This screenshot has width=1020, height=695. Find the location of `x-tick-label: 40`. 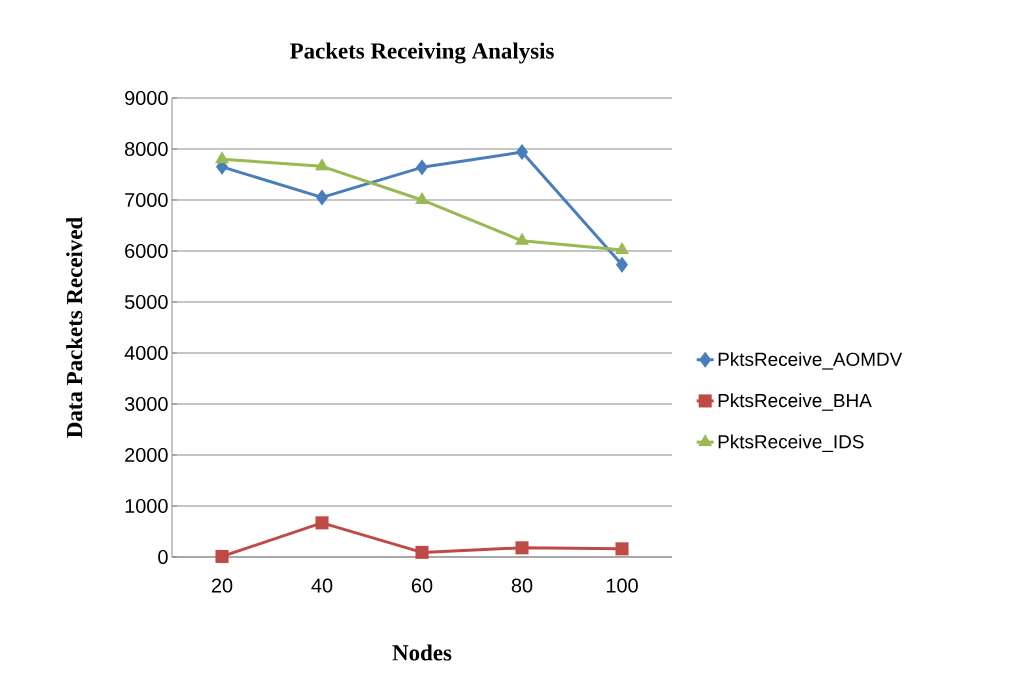

x-tick-label: 40 is located at coordinates (322, 585).